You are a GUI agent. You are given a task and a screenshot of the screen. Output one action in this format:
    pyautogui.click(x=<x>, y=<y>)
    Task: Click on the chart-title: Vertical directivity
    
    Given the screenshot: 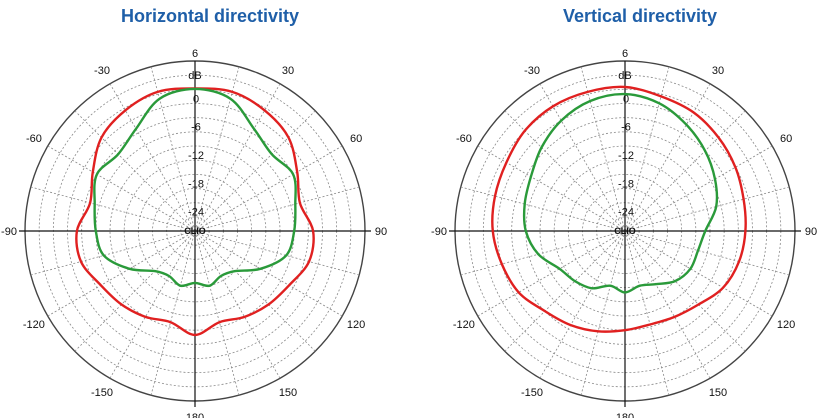 What is the action you would take?
    pyautogui.click(x=640, y=16)
    